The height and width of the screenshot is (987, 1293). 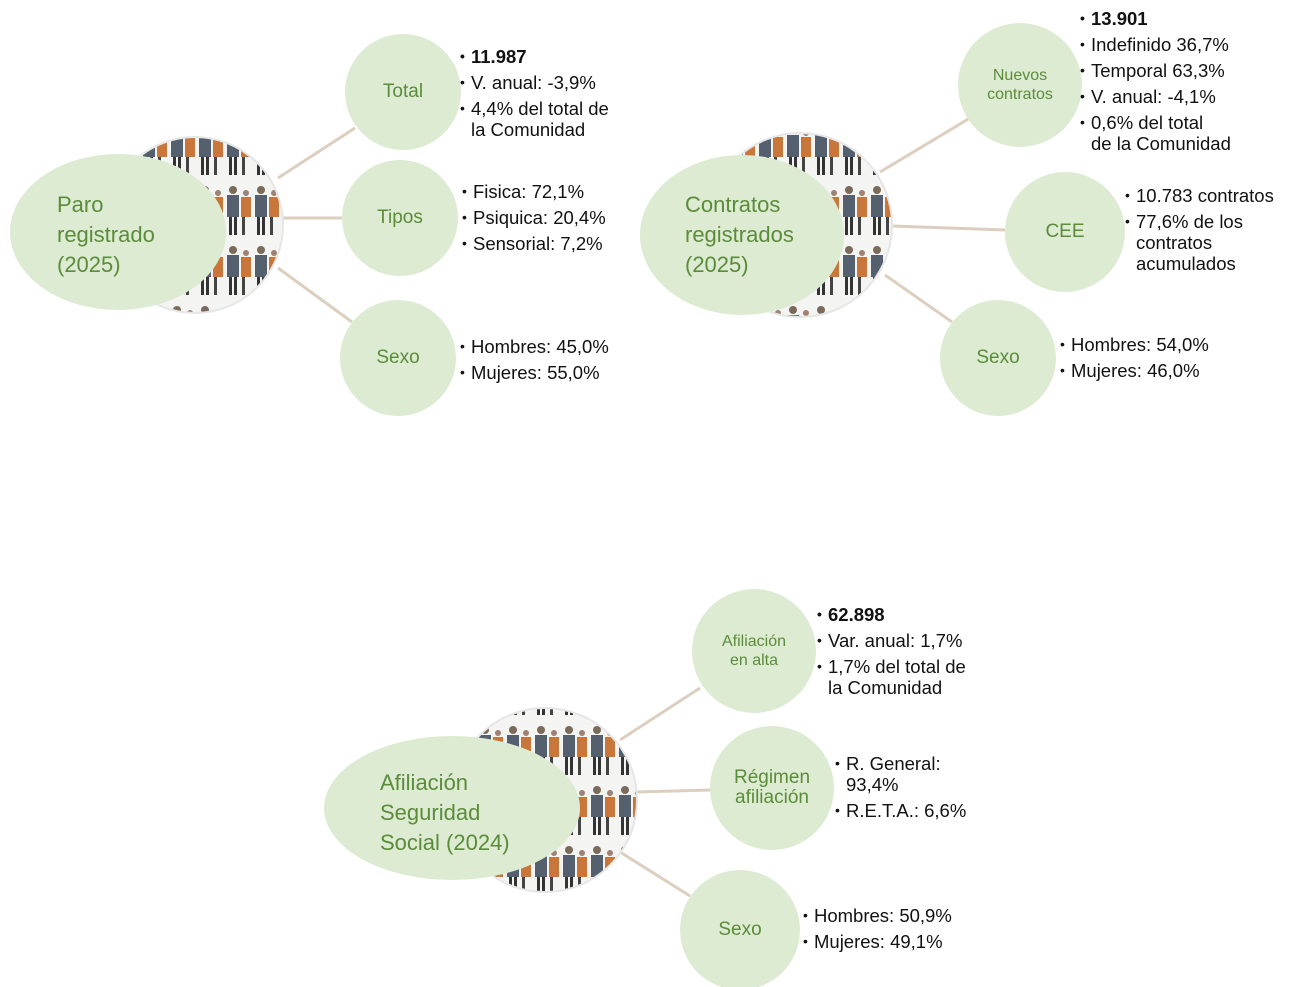 I want to click on label-line: Nuevos, so click(x=1020, y=75).